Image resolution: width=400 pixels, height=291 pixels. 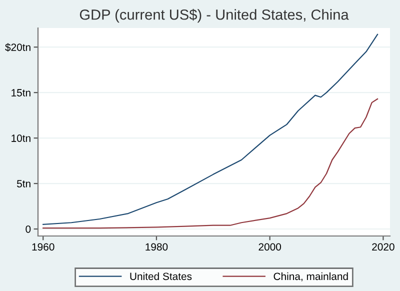 What do you see at coordinates (23, 184) in the screenshot?
I see `y-tick-label: 5tn` at bounding box center [23, 184].